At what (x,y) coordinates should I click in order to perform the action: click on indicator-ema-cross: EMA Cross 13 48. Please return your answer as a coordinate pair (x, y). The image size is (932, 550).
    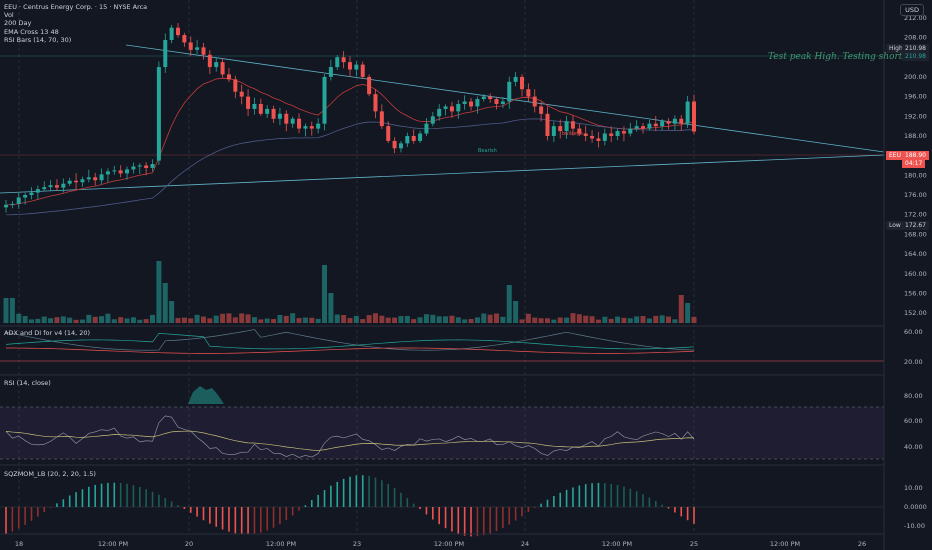
    Looking at the image, I should click on (31, 31).